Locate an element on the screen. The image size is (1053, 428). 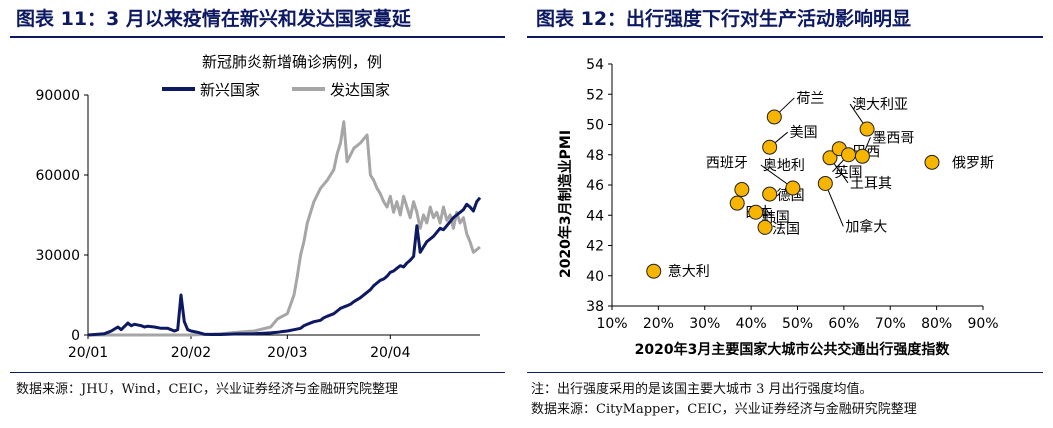
scatter-x-tick-label: 10% is located at coordinates (611, 324).